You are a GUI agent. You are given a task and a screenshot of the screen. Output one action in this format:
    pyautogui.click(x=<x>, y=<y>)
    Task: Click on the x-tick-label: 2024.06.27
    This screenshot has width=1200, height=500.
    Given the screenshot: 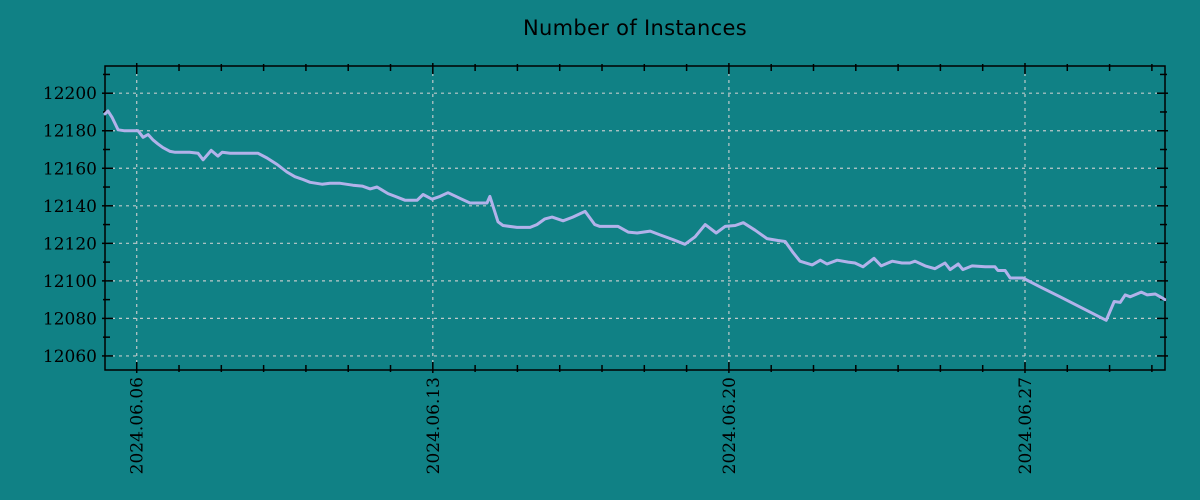 What is the action you would take?
    pyautogui.click(x=1026, y=425)
    